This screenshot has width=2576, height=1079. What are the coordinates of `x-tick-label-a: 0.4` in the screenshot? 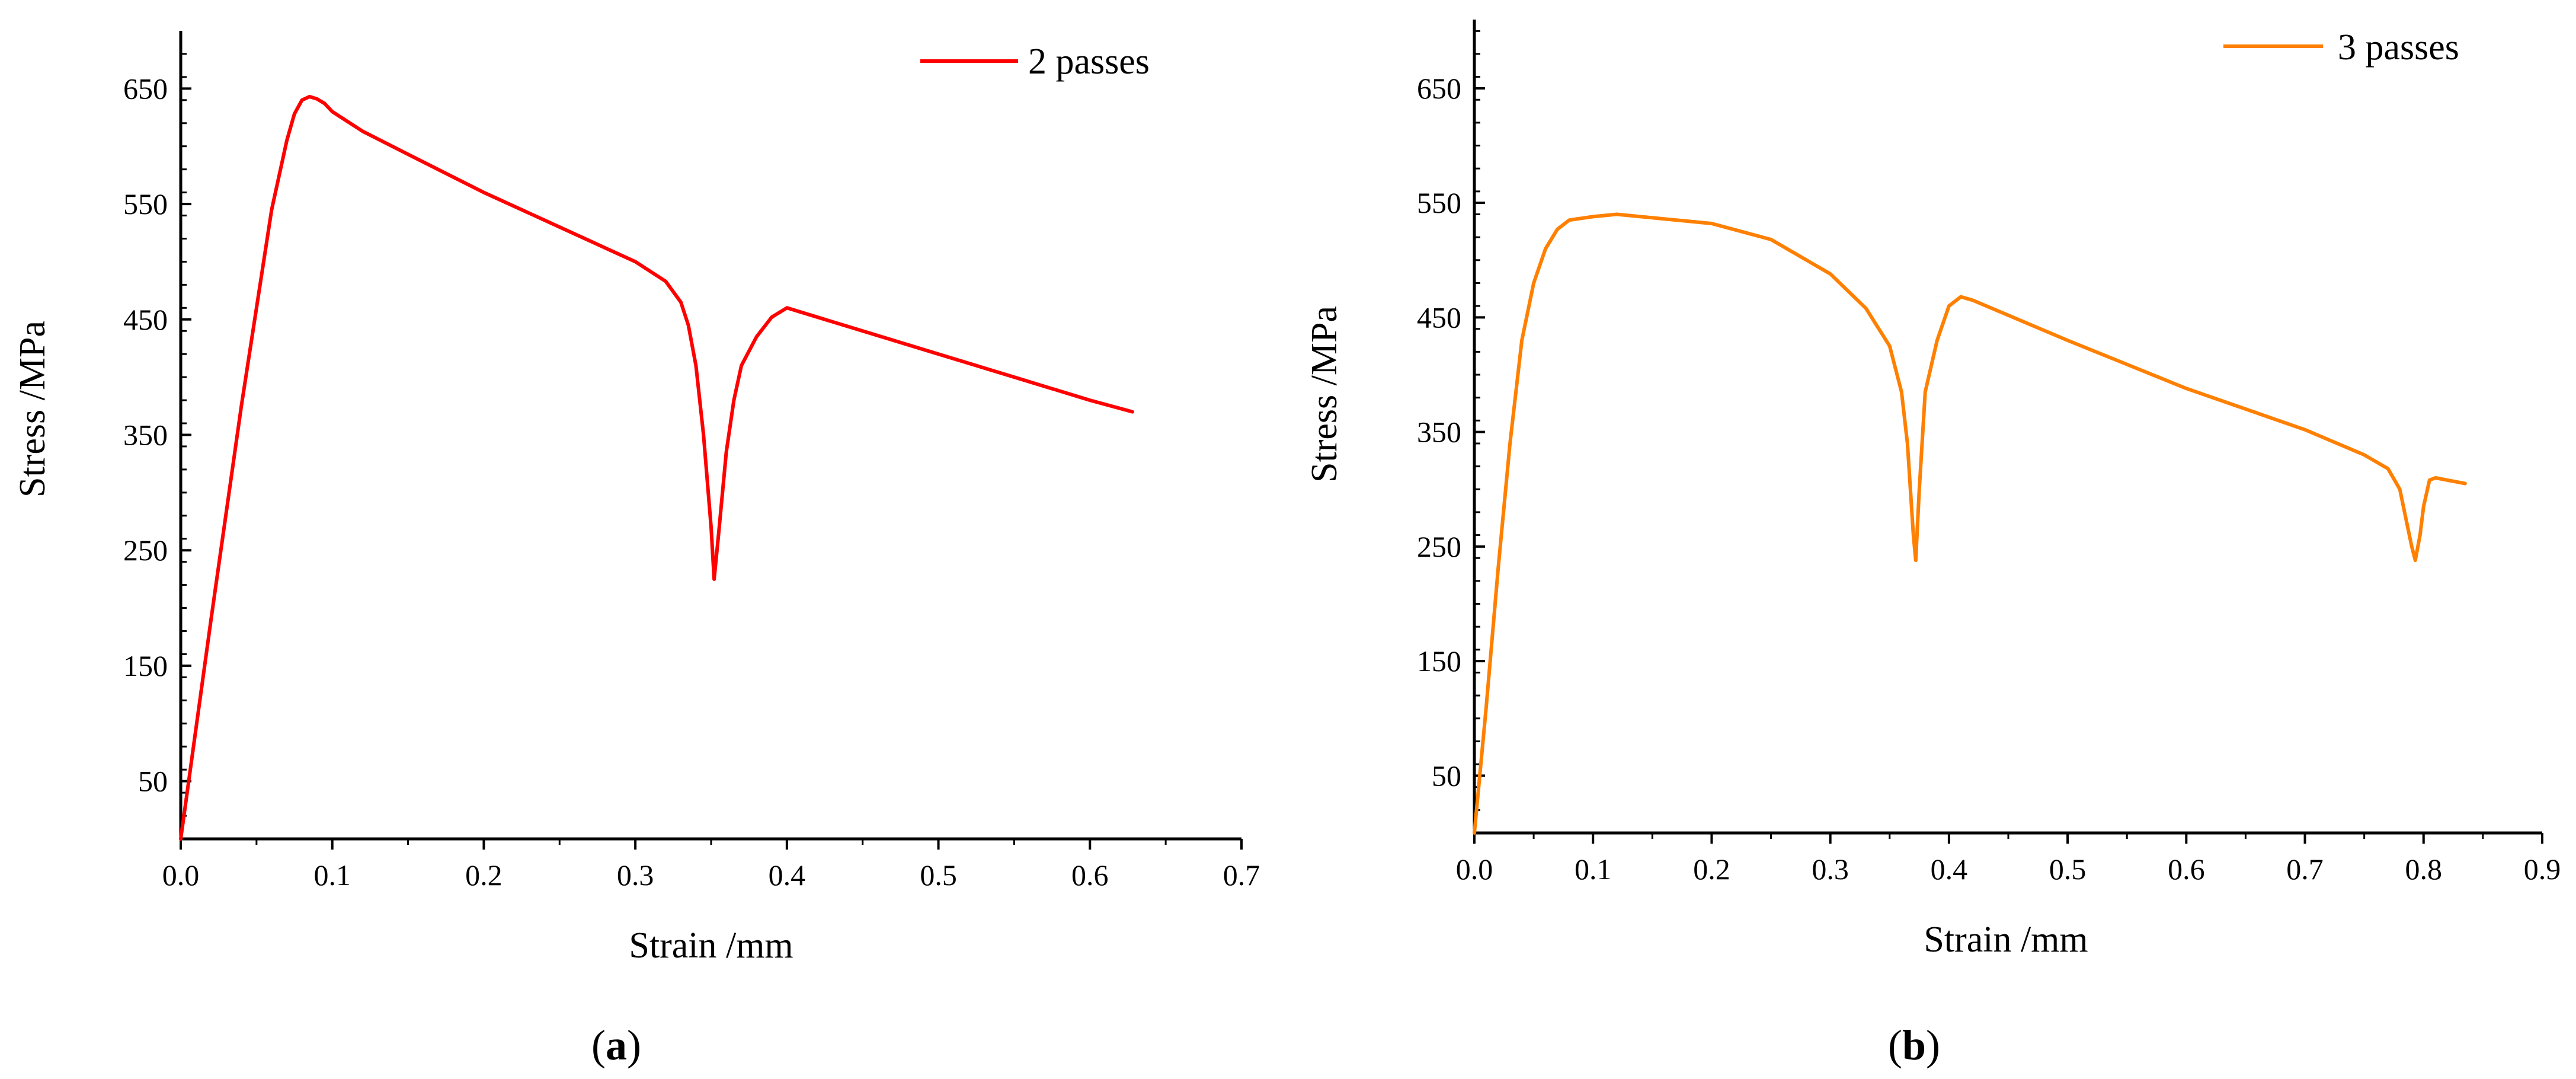 It's located at (787, 875).